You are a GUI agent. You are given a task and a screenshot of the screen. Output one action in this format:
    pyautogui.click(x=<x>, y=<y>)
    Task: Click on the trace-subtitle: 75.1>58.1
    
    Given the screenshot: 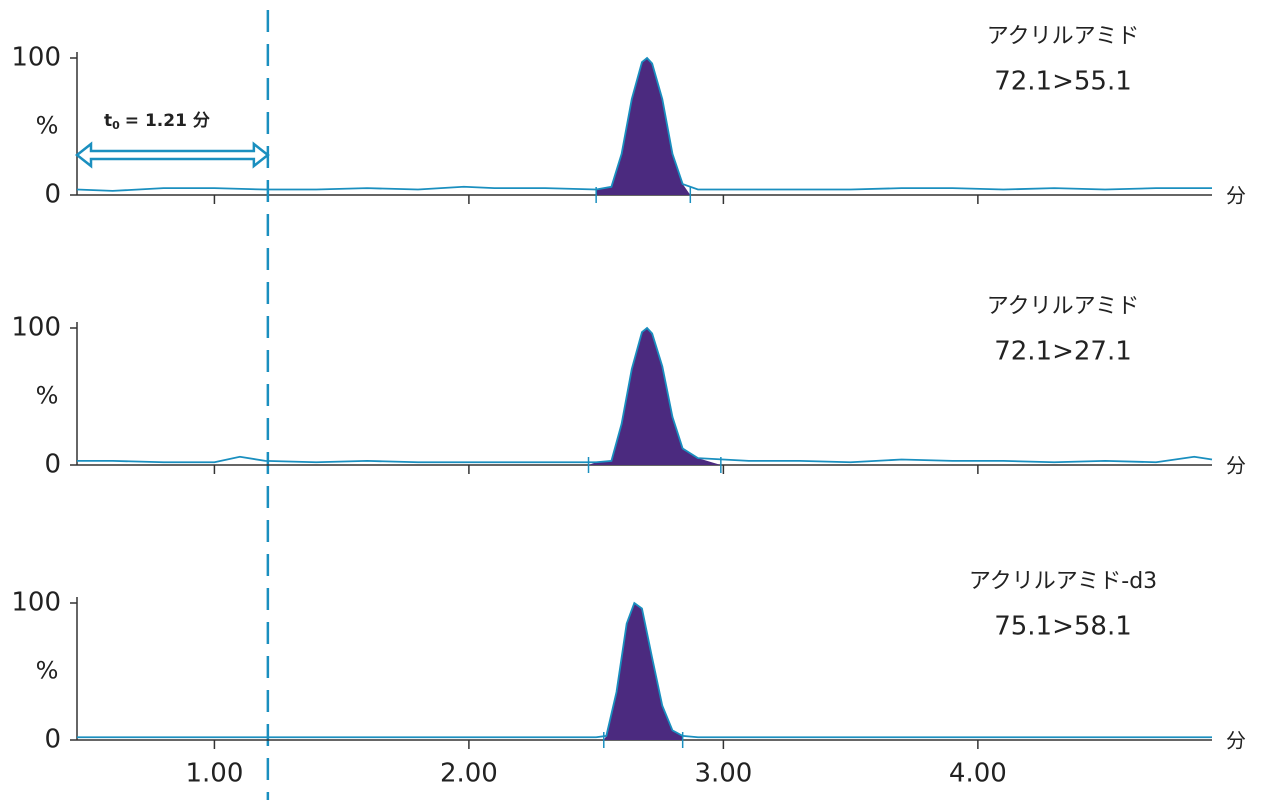 What is the action you would take?
    pyautogui.click(x=1063, y=627)
    